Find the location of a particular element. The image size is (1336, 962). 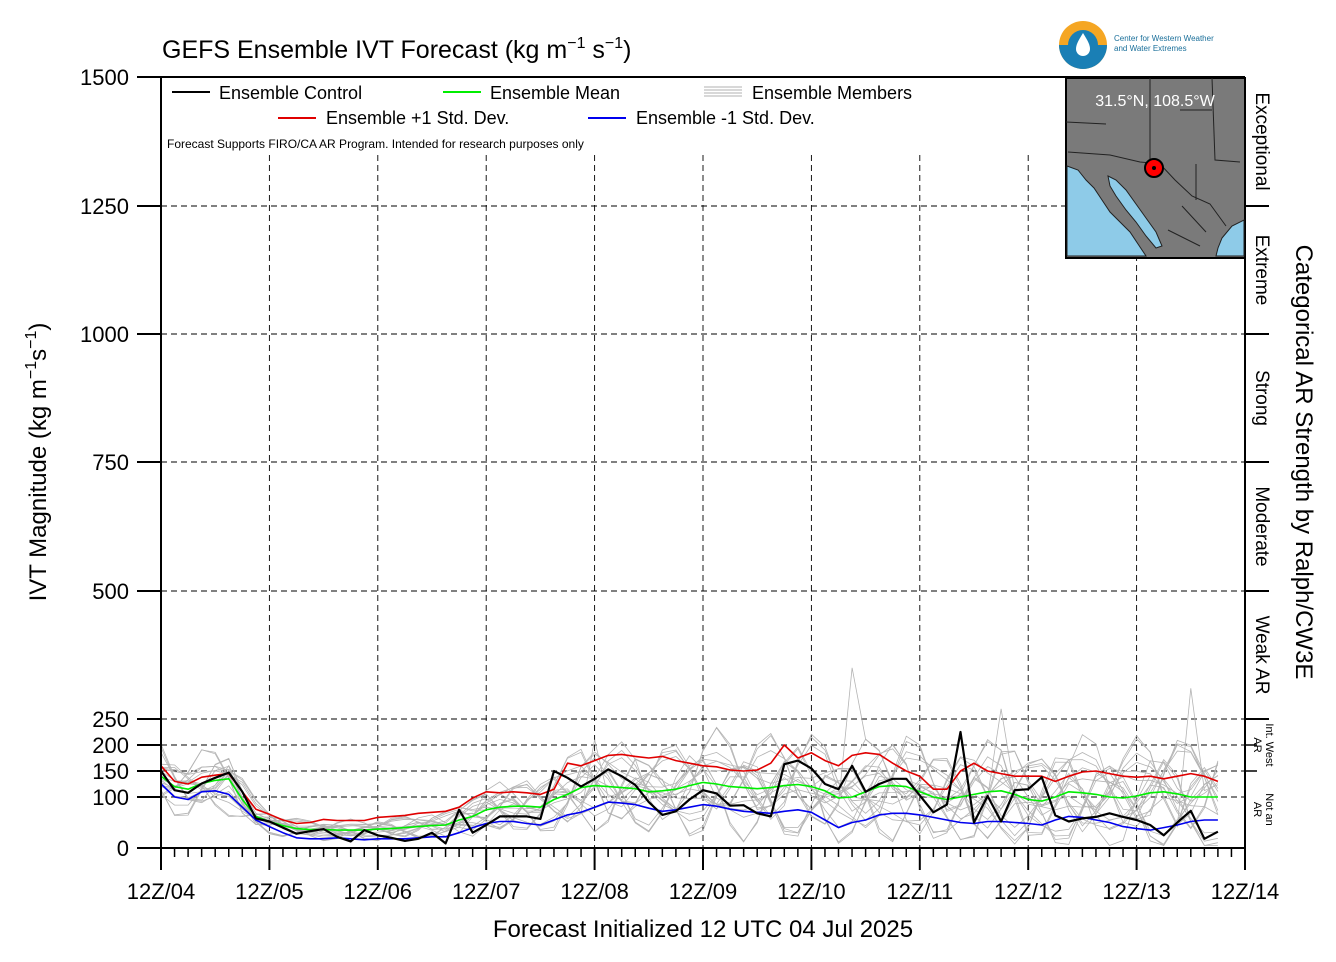

y-tick-label: 1250 is located at coordinates (104, 206).